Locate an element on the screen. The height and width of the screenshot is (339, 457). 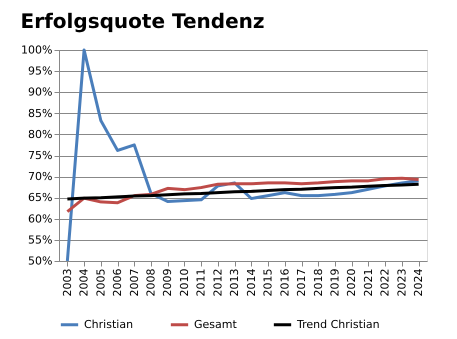
x-tick-label: 2022 is located at coordinates (385, 282).